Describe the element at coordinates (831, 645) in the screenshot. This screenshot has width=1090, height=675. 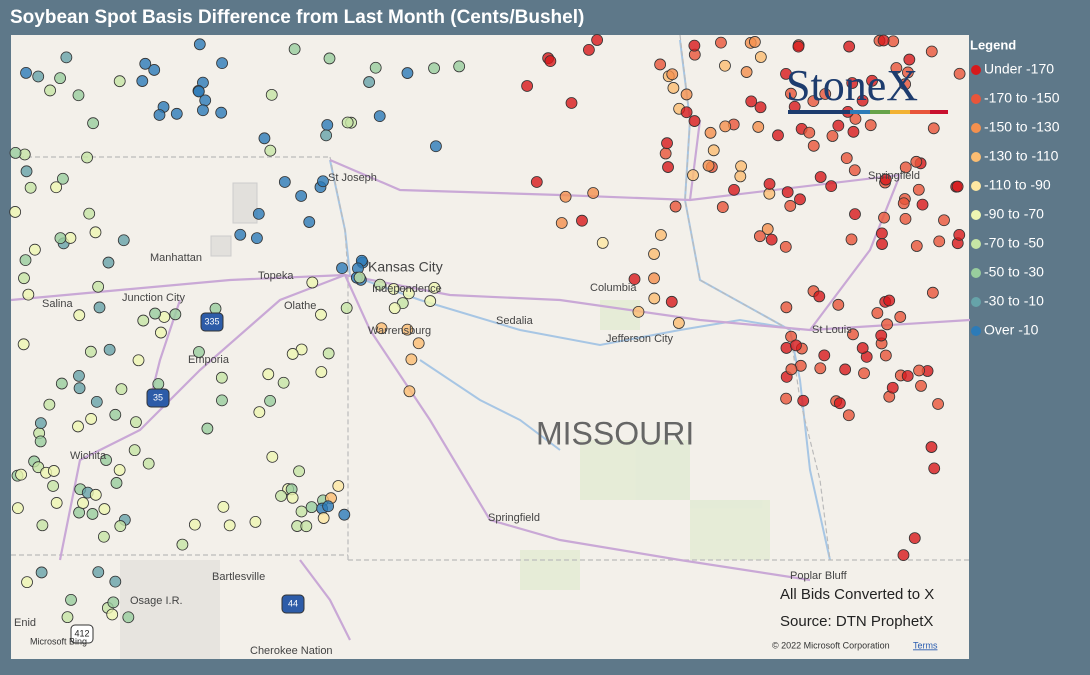
I see `copyright: © 2022 Microsoft Corporation` at that location.